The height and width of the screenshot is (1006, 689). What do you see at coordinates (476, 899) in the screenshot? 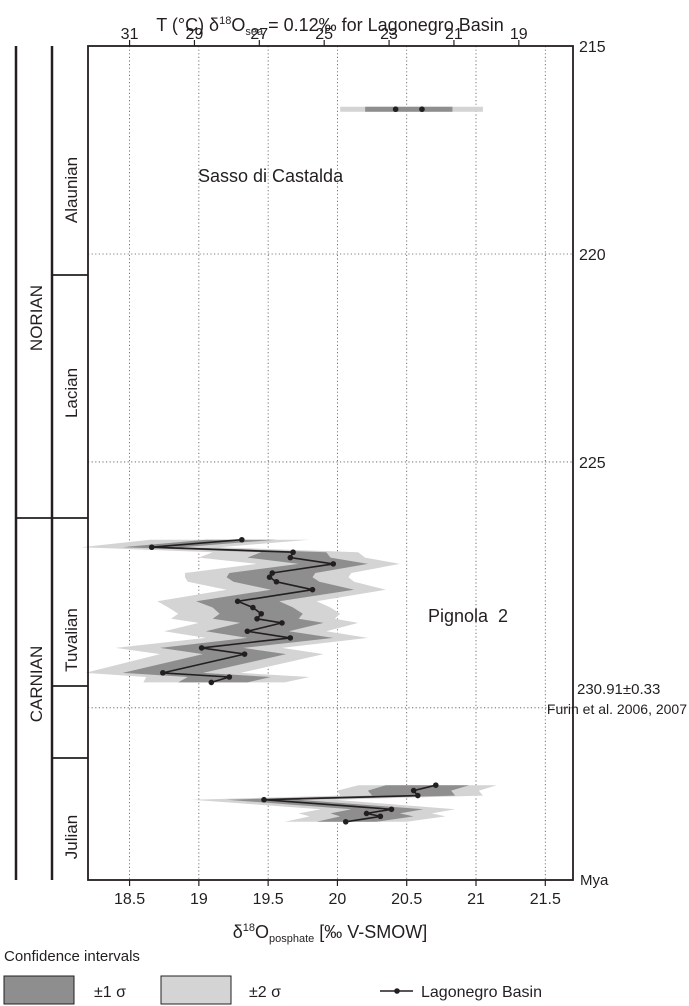
I see `bottom-tick-label: 21` at bounding box center [476, 899].